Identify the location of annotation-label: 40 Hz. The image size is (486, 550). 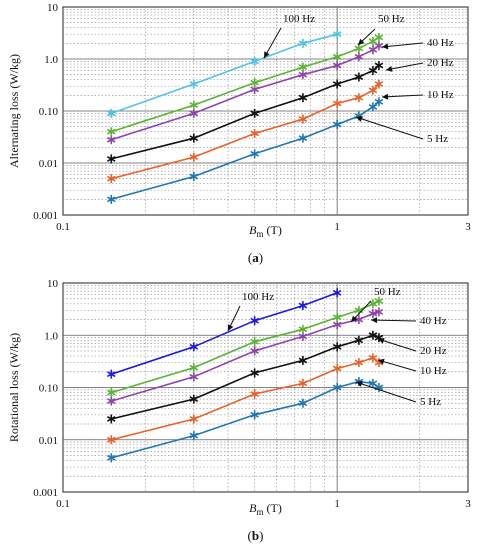
(440, 43).